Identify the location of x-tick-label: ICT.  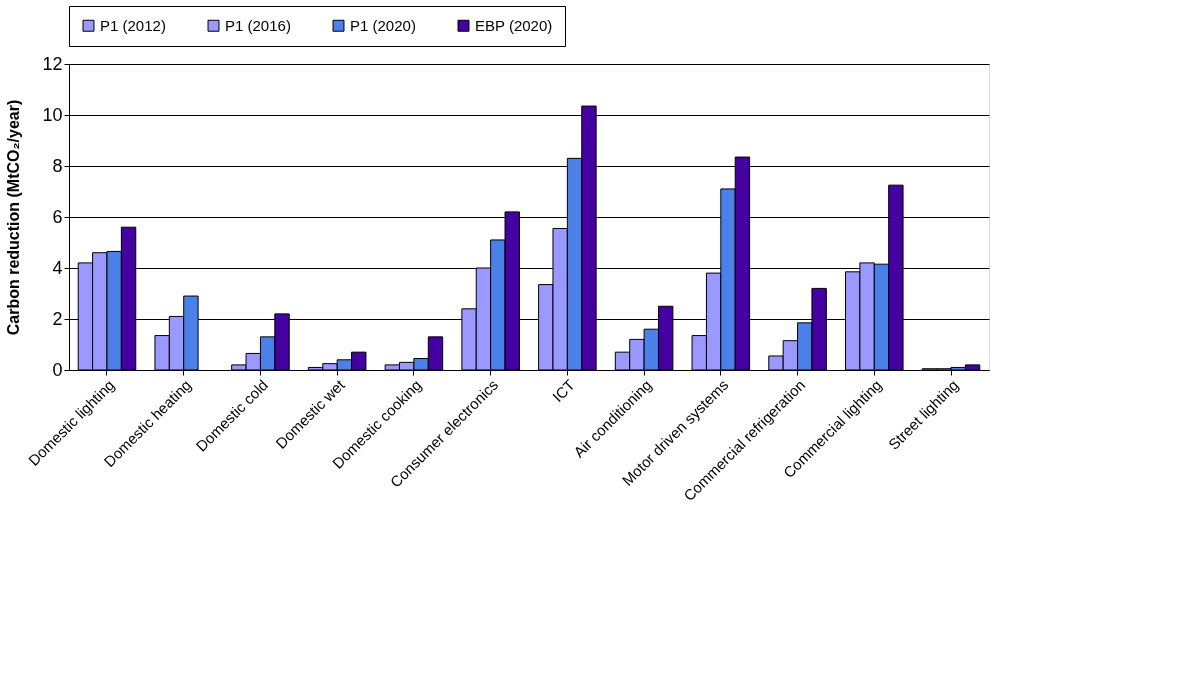
(563, 391).